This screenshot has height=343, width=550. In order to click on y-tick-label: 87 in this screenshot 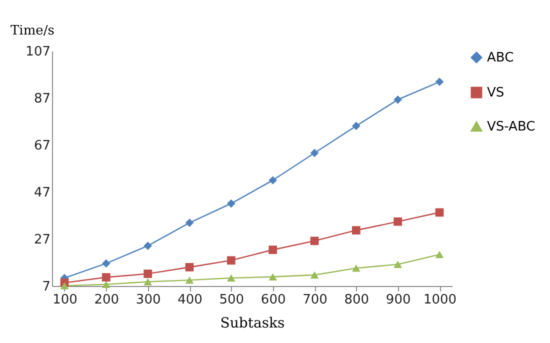, I will do `click(42, 99)`.